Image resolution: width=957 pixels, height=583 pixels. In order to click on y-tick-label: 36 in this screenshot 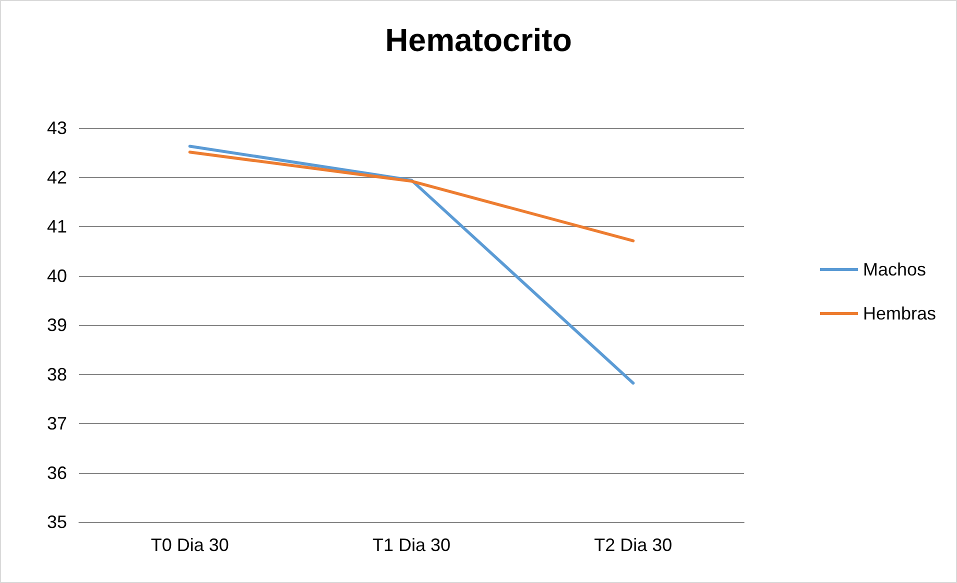, I will do `click(56, 472)`.